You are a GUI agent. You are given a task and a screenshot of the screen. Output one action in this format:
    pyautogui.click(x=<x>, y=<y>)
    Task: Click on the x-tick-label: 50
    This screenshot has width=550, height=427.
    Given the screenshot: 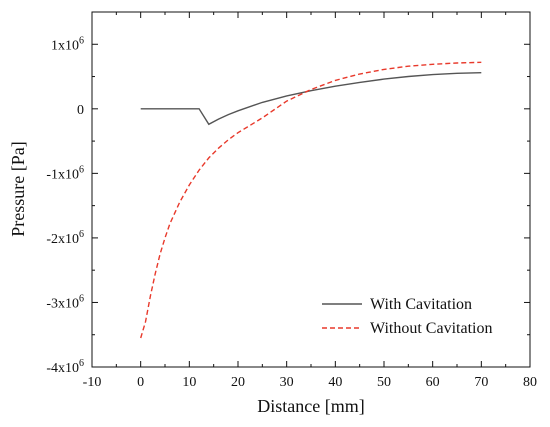 What is the action you would take?
    pyautogui.click(x=384, y=382)
    